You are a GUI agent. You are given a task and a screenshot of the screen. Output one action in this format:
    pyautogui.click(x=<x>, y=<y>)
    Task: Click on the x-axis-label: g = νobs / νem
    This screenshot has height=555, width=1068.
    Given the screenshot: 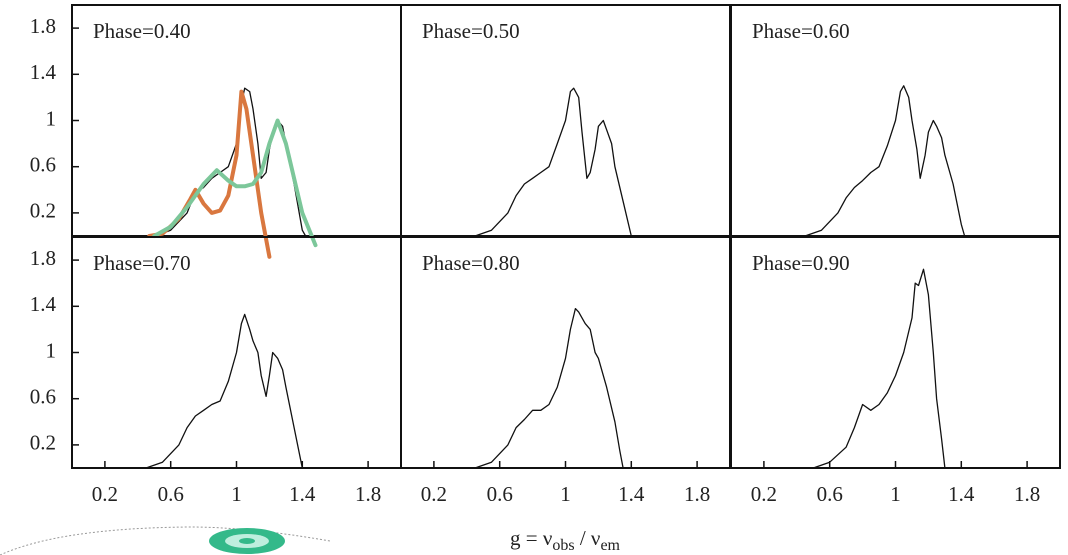 What is the action you would take?
    pyautogui.click(x=565, y=540)
    